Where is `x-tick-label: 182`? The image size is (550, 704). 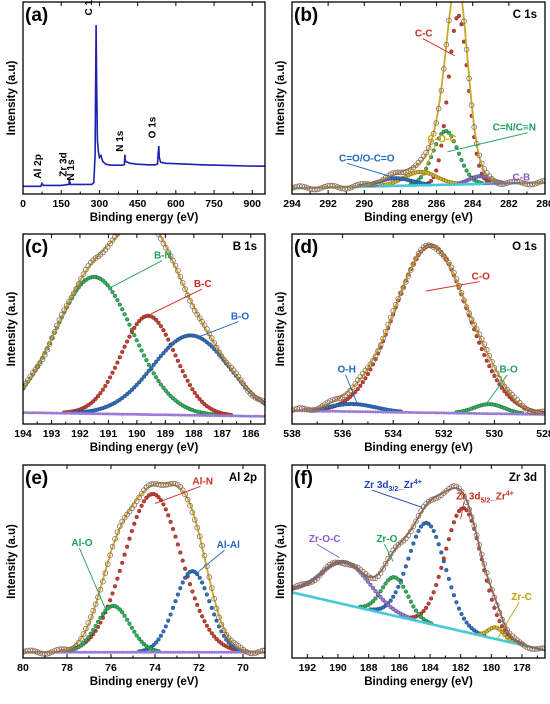 x-tick-label: 182 is located at coordinates (461, 668).